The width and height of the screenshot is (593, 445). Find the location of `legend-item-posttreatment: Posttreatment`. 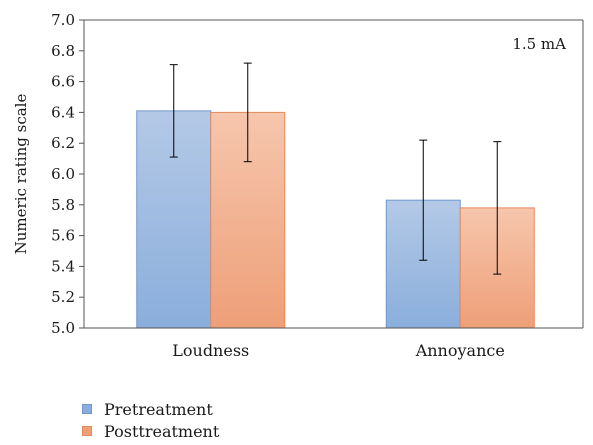

legend-item-posttreatment: Posttreatment is located at coordinates (150, 431).